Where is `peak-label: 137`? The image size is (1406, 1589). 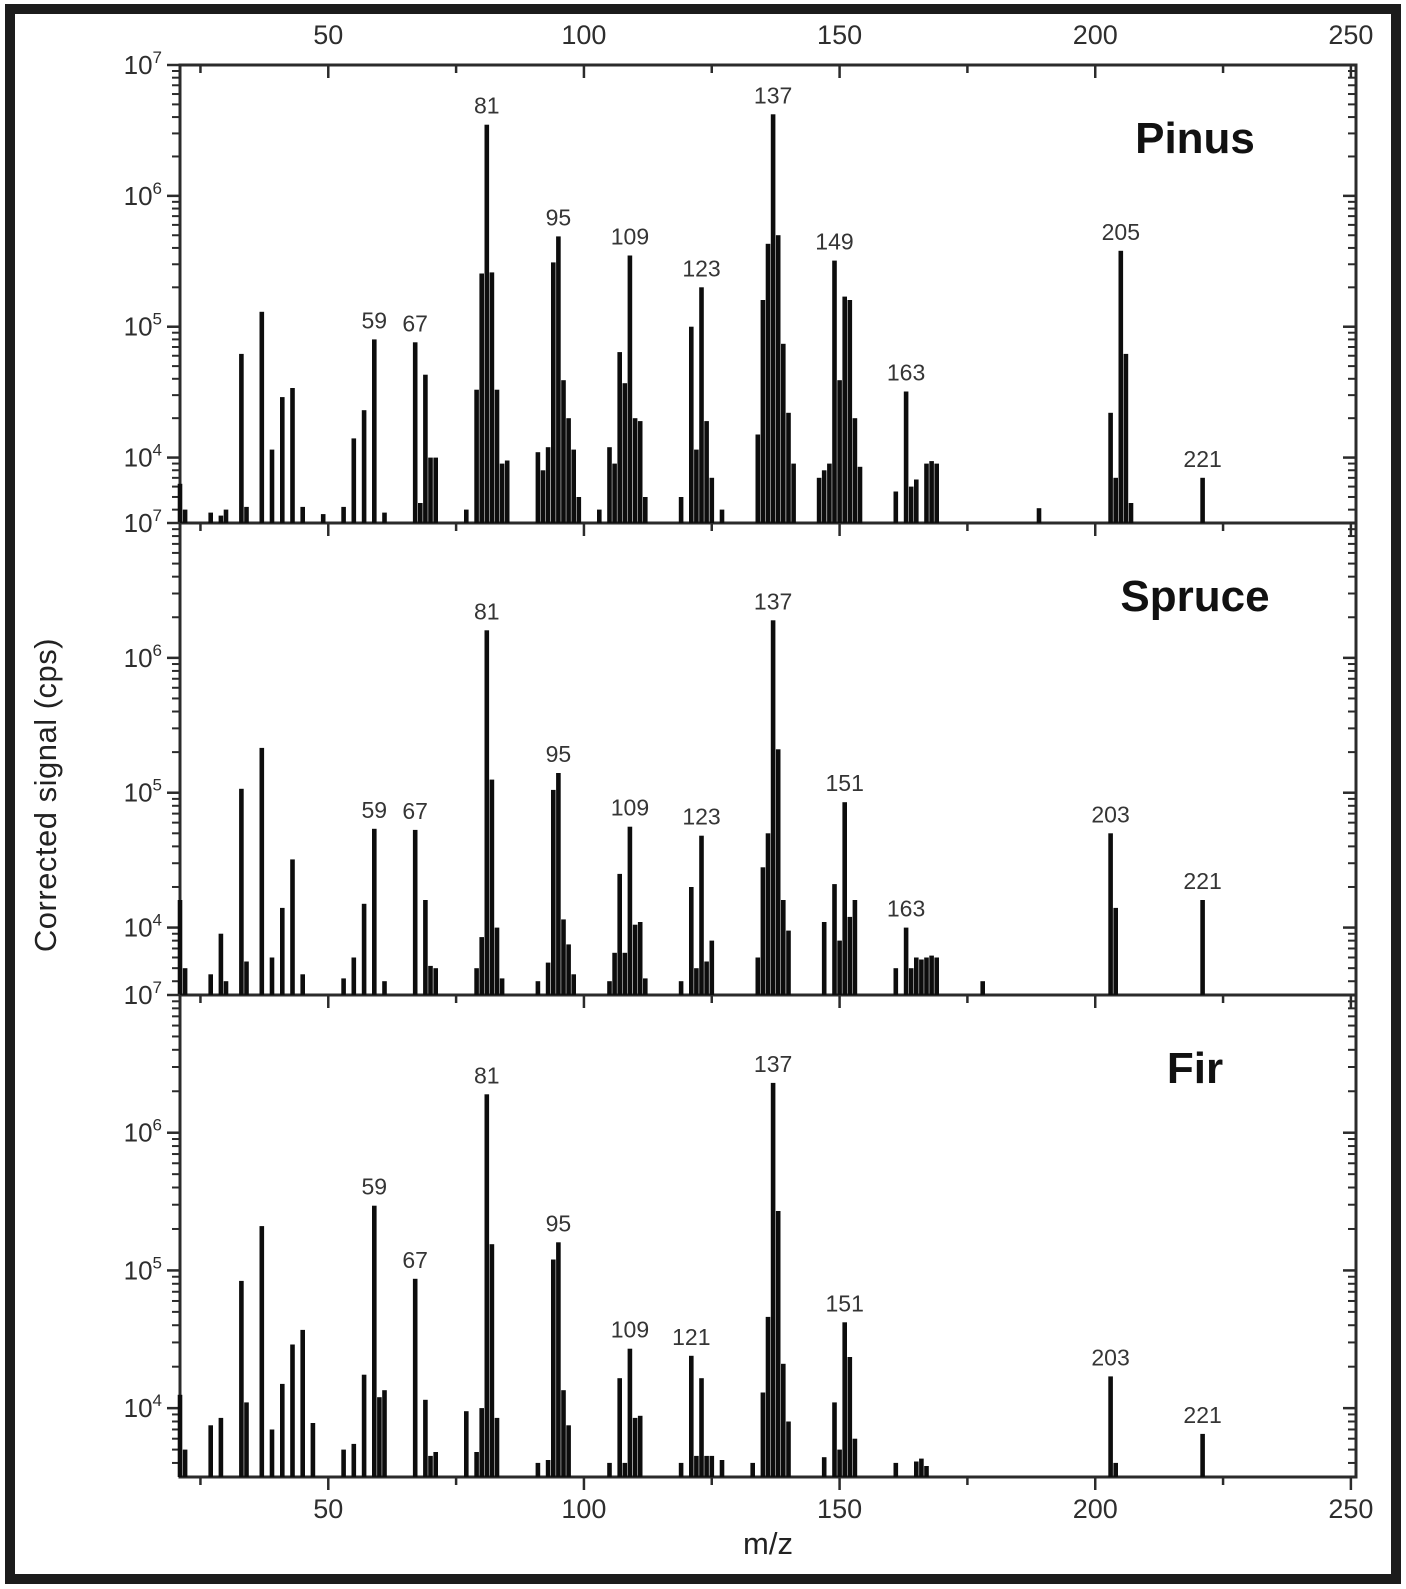 peak-label: 137 is located at coordinates (773, 1064).